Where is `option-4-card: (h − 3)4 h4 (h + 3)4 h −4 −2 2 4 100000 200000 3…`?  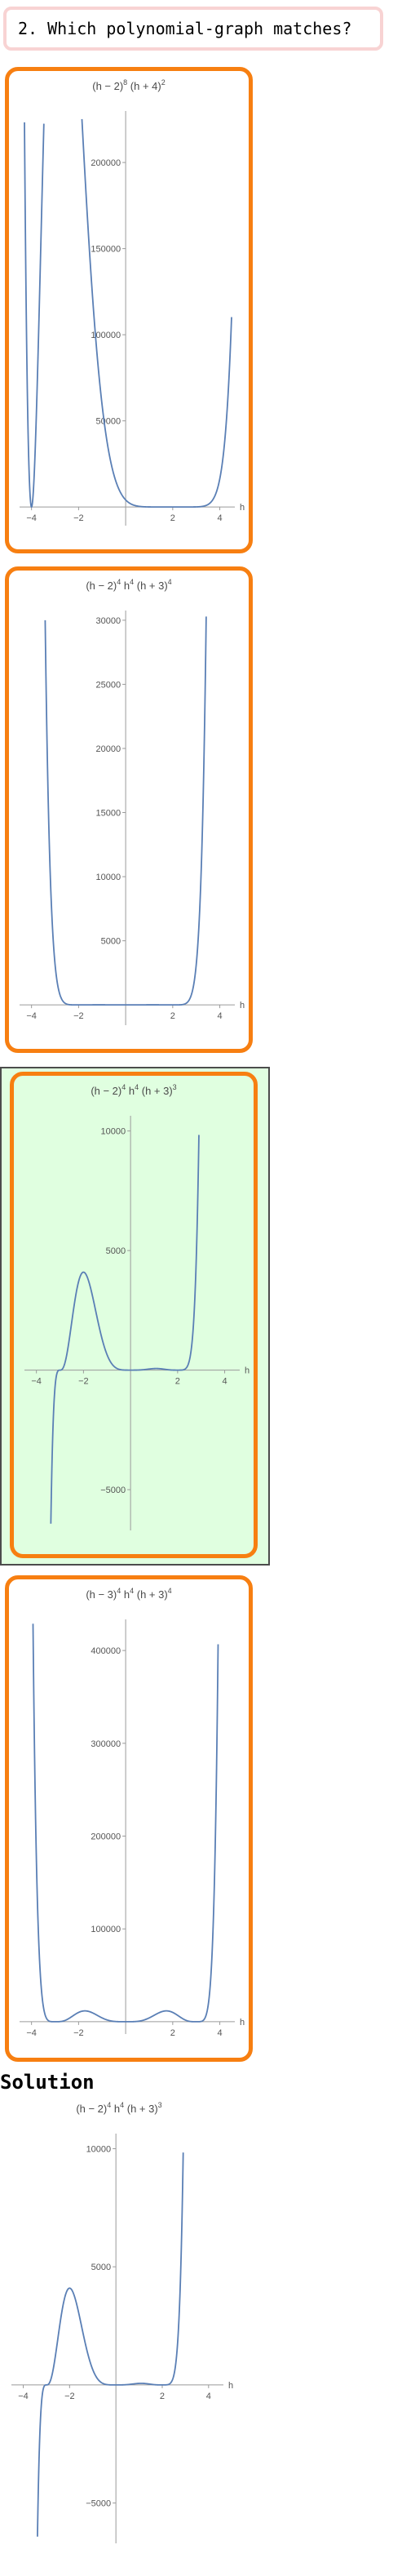
option-4-card: (h − 3)4 h4 (h + 3)4 h −4 −2 2 4 100000 200000 3… is located at coordinates (129, 1818).